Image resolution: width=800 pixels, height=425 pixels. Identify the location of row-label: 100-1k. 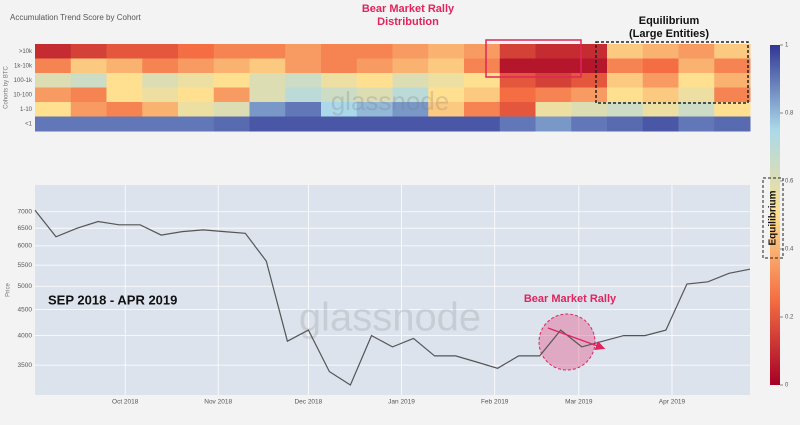
(23, 81).